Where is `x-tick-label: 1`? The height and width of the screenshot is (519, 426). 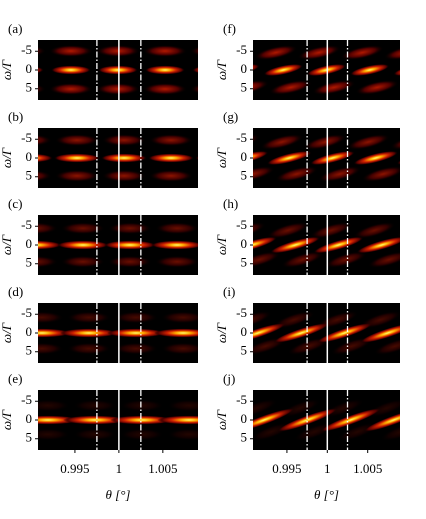
x-tick-label: 1 is located at coordinates (327, 468).